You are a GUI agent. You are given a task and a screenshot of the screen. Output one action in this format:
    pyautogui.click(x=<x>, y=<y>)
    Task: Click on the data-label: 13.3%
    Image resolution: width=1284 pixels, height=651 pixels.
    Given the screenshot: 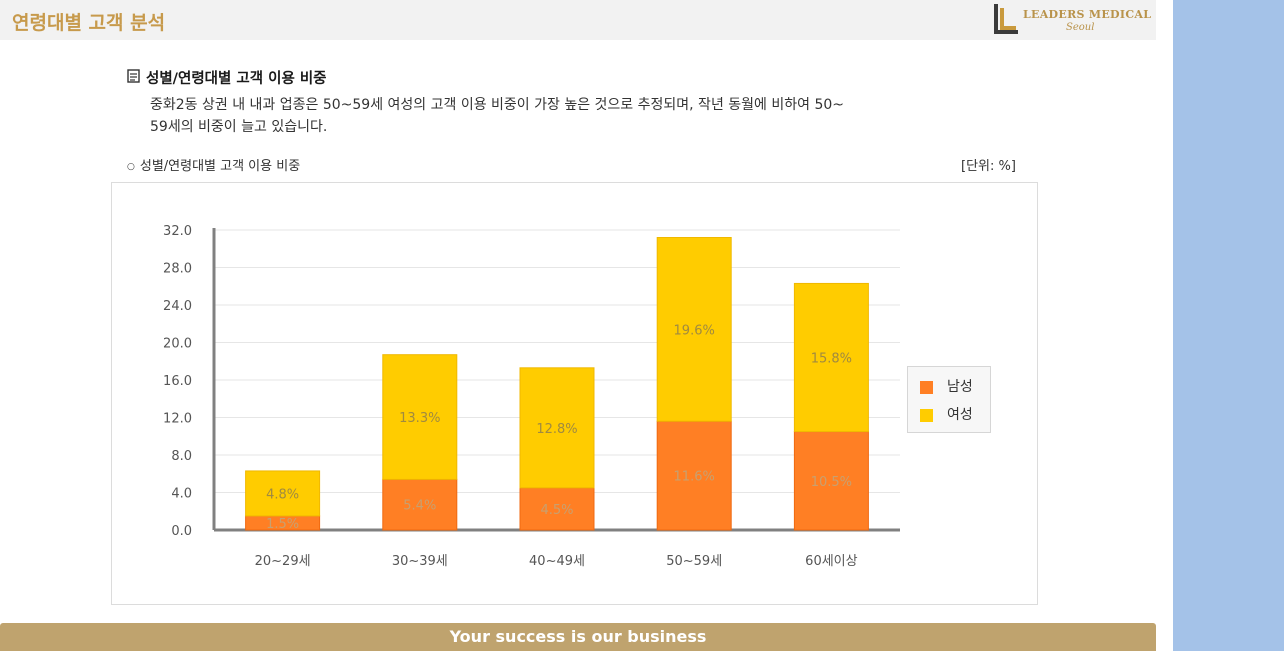 What is the action you would take?
    pyautogui.click(x=419, y=418)
    